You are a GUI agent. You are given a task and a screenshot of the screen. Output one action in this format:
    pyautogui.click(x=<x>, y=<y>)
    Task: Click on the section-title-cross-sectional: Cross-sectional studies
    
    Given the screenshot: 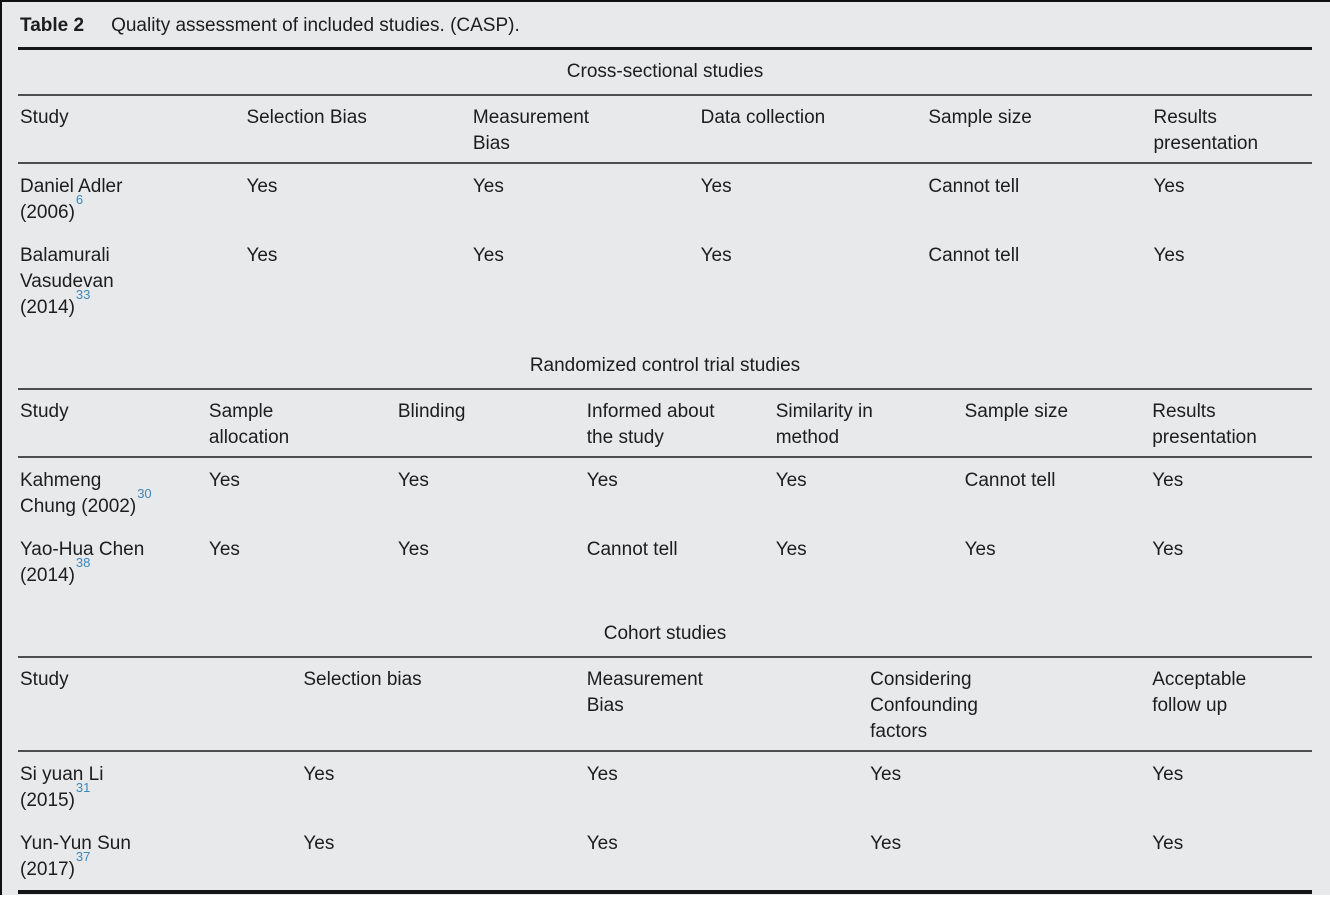 What is the action you would take?
    pyautogui.click(x=665, y=73)
    